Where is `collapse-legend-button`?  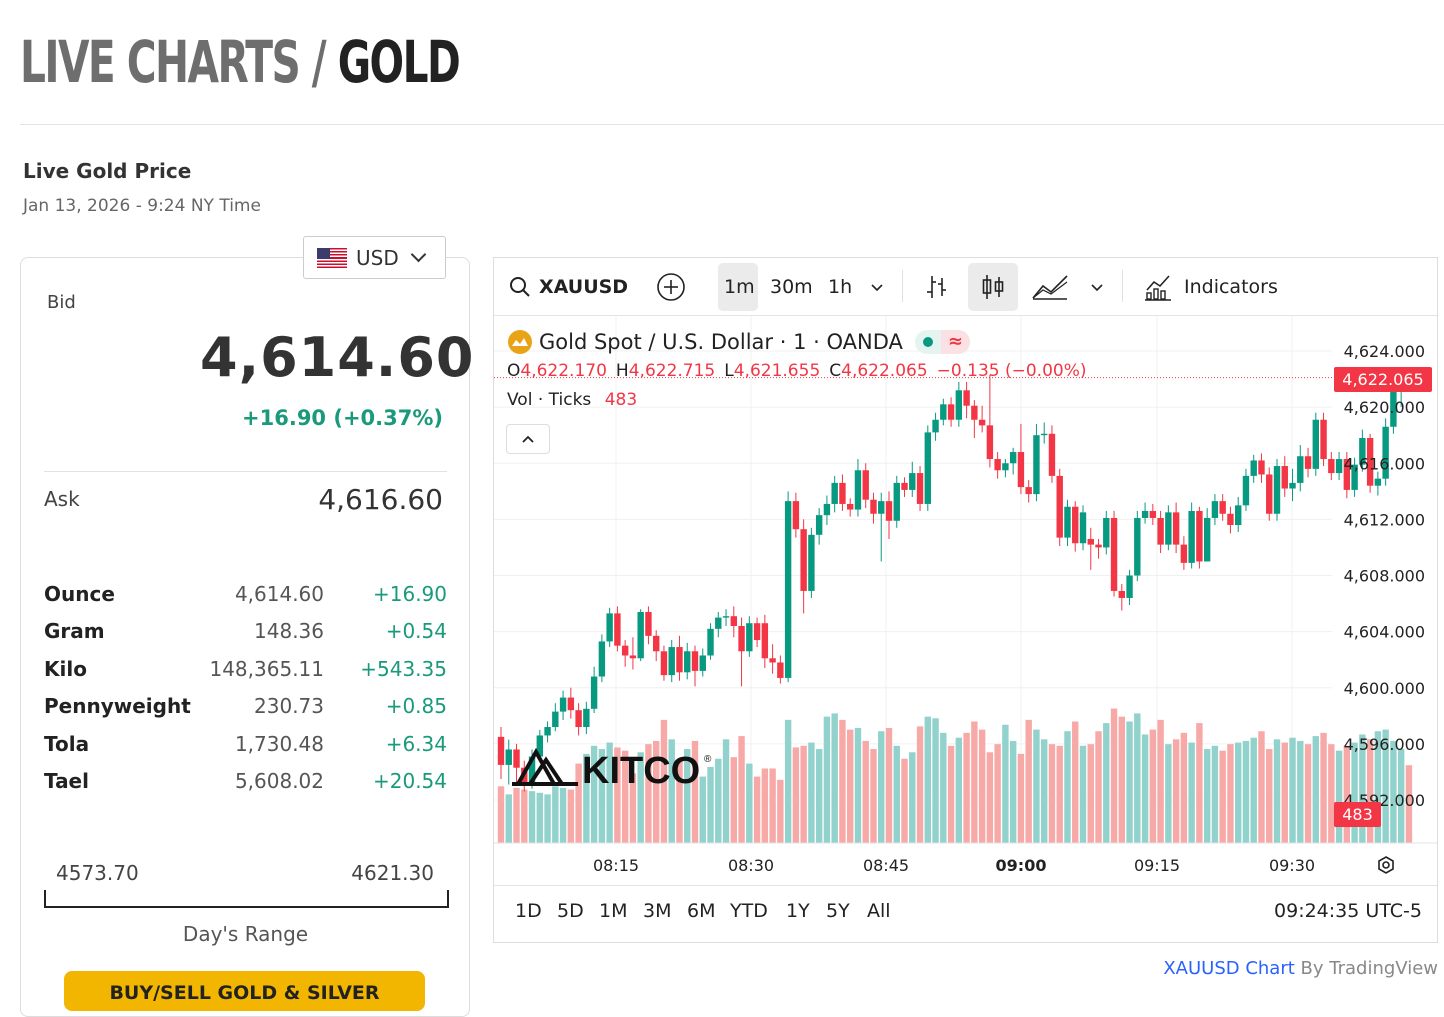
collapse-legend-button is located at coordinates (528, 439).